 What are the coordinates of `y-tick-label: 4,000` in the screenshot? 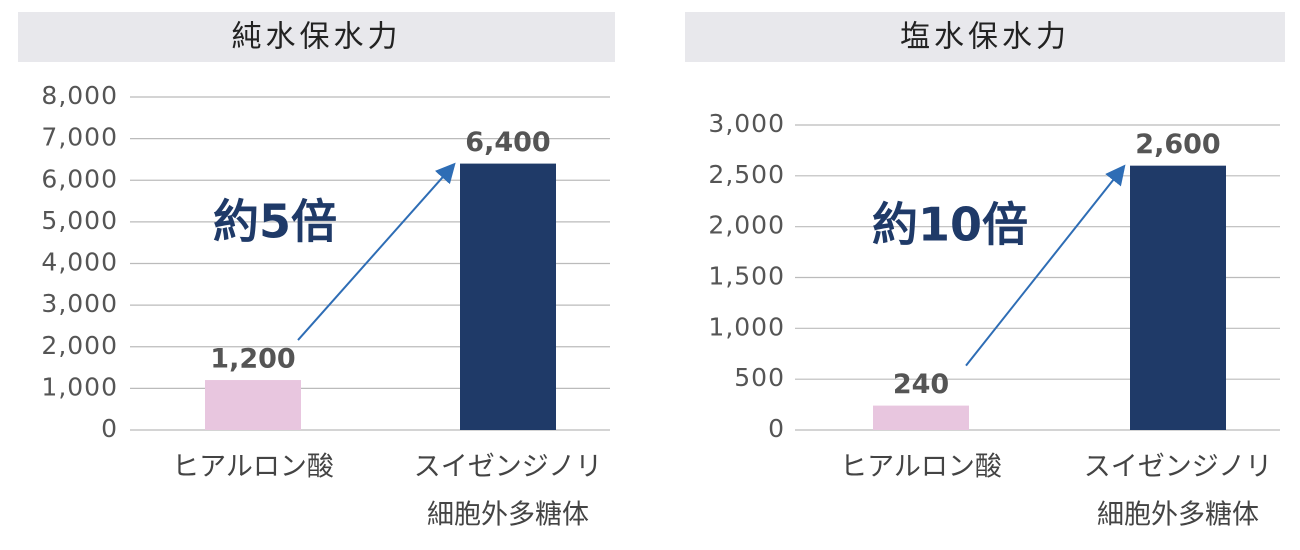 It's located at (79, 262).